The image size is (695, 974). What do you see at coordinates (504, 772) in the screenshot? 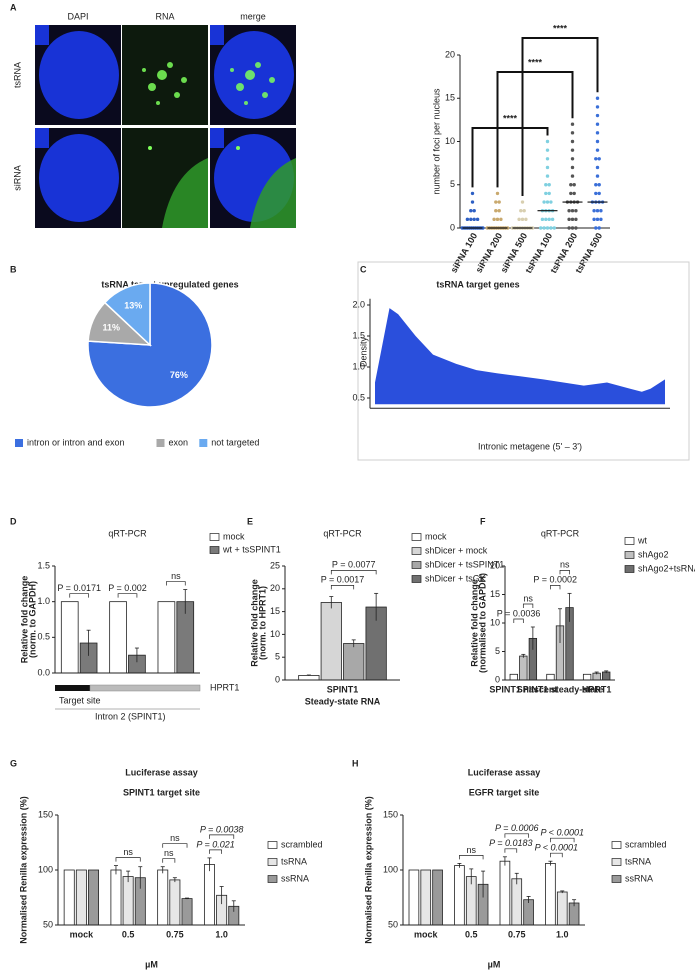
I see `chart-title: Luciferase assay` at bounding box center [504, 772].